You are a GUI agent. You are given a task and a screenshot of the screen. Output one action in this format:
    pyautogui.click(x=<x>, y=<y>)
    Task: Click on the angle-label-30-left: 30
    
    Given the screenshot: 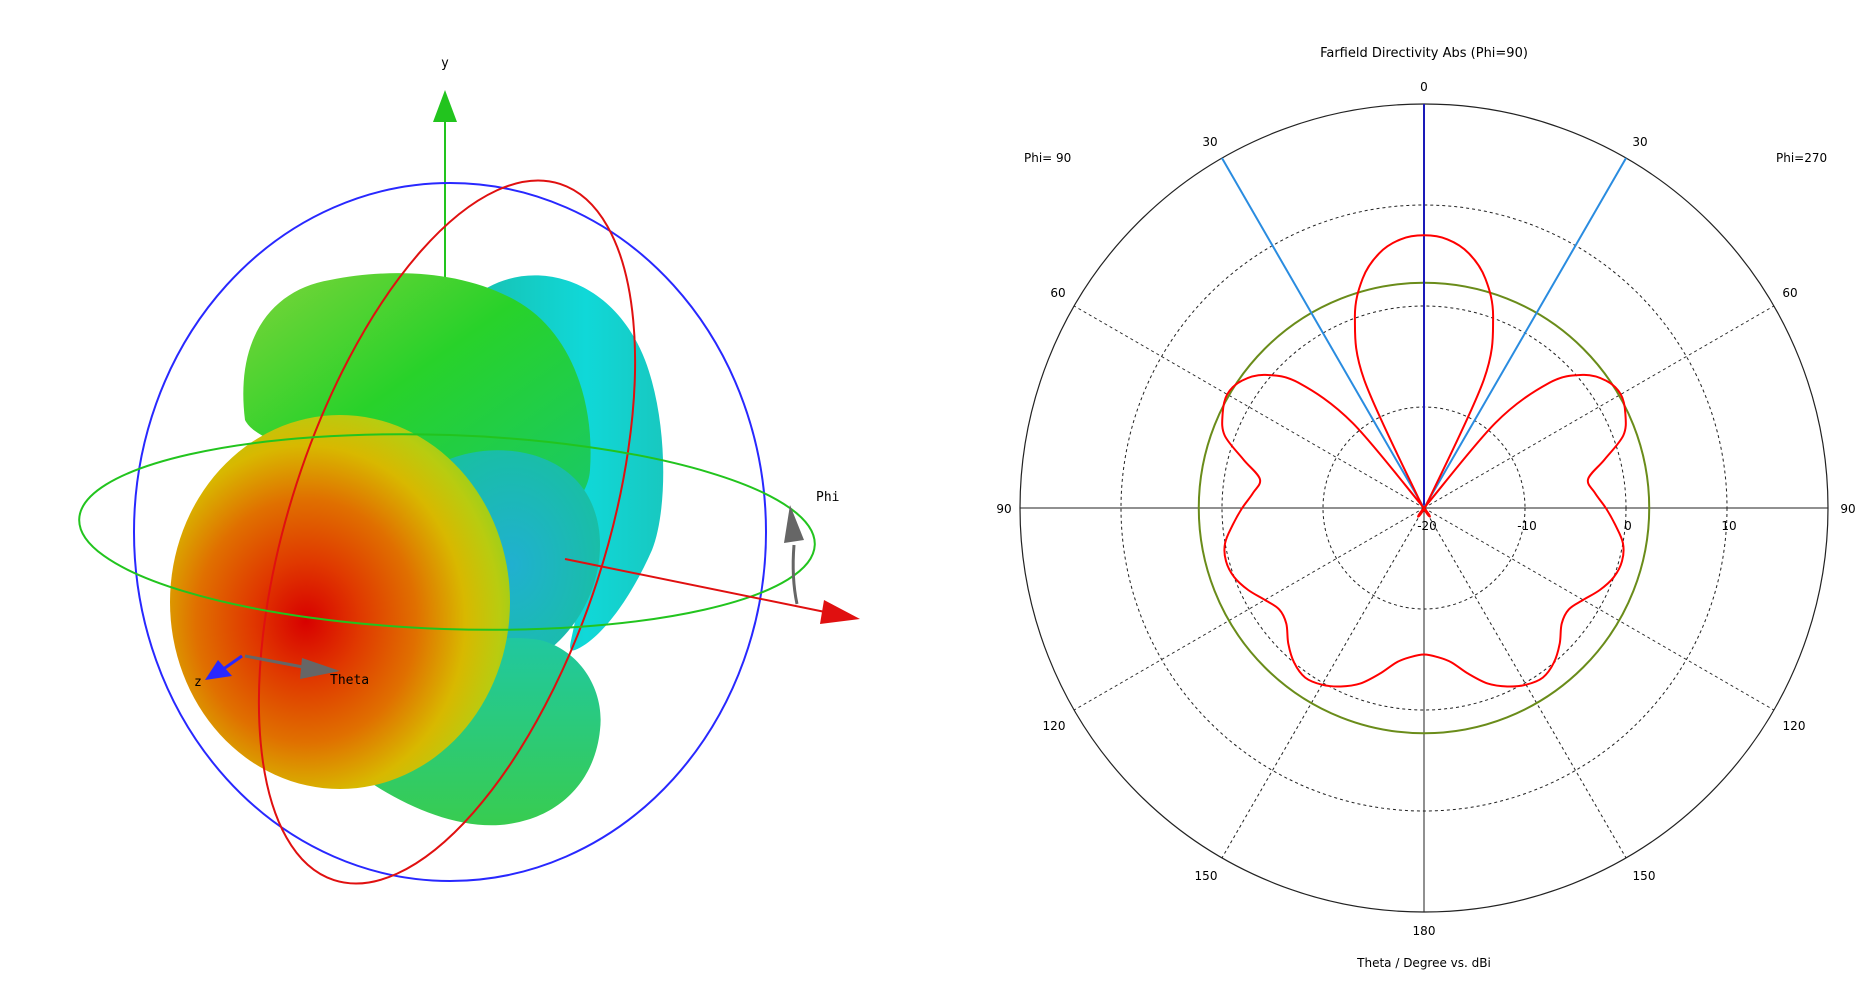 What is the action you would take?
    pyautogui.click(x=1209, y=142)
    